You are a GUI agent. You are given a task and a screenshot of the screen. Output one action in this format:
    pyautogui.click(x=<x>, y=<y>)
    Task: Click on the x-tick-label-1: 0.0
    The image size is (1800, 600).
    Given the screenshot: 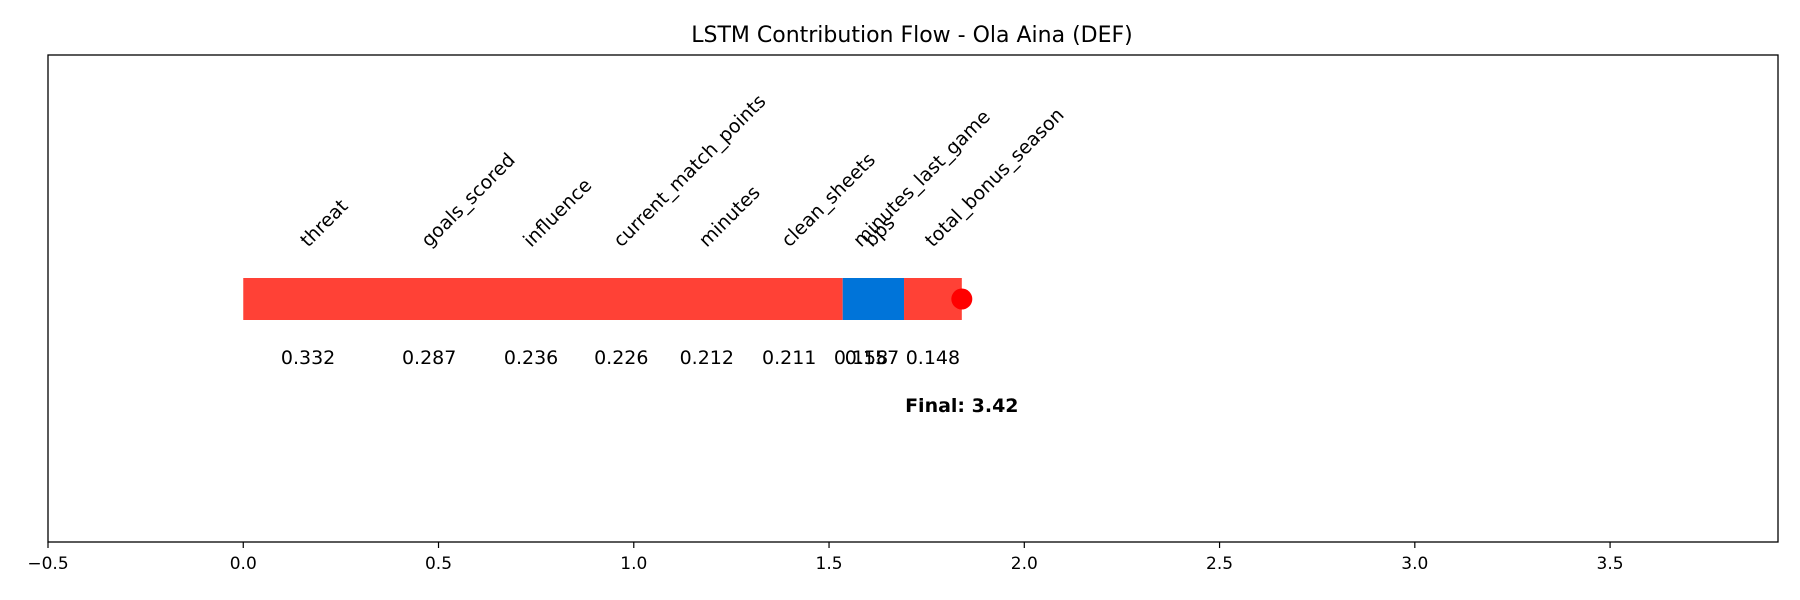 What is the action you would take?
    pyautogui.click(x=243, y=564)
    